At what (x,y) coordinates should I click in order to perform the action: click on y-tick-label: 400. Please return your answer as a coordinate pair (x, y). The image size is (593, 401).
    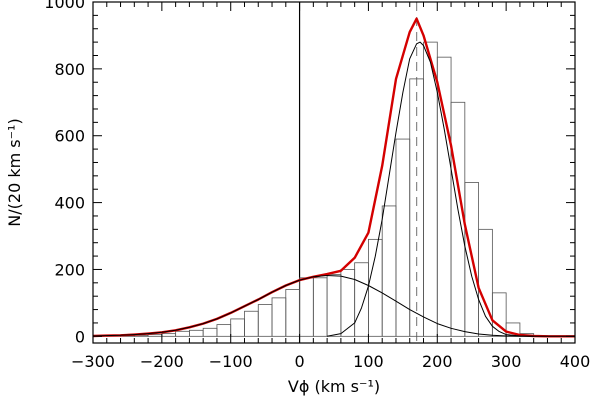
    Looking at the image, I should click on (69, 203).